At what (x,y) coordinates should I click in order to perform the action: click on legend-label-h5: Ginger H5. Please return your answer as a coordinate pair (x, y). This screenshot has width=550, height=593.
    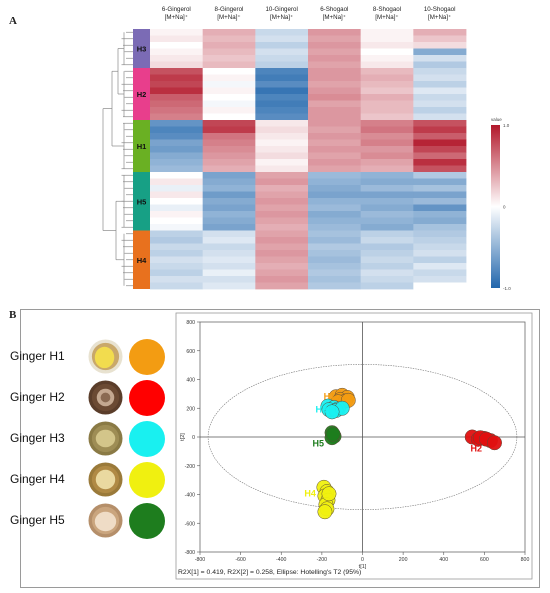
    Looking at the image, I should click on (37, 520).